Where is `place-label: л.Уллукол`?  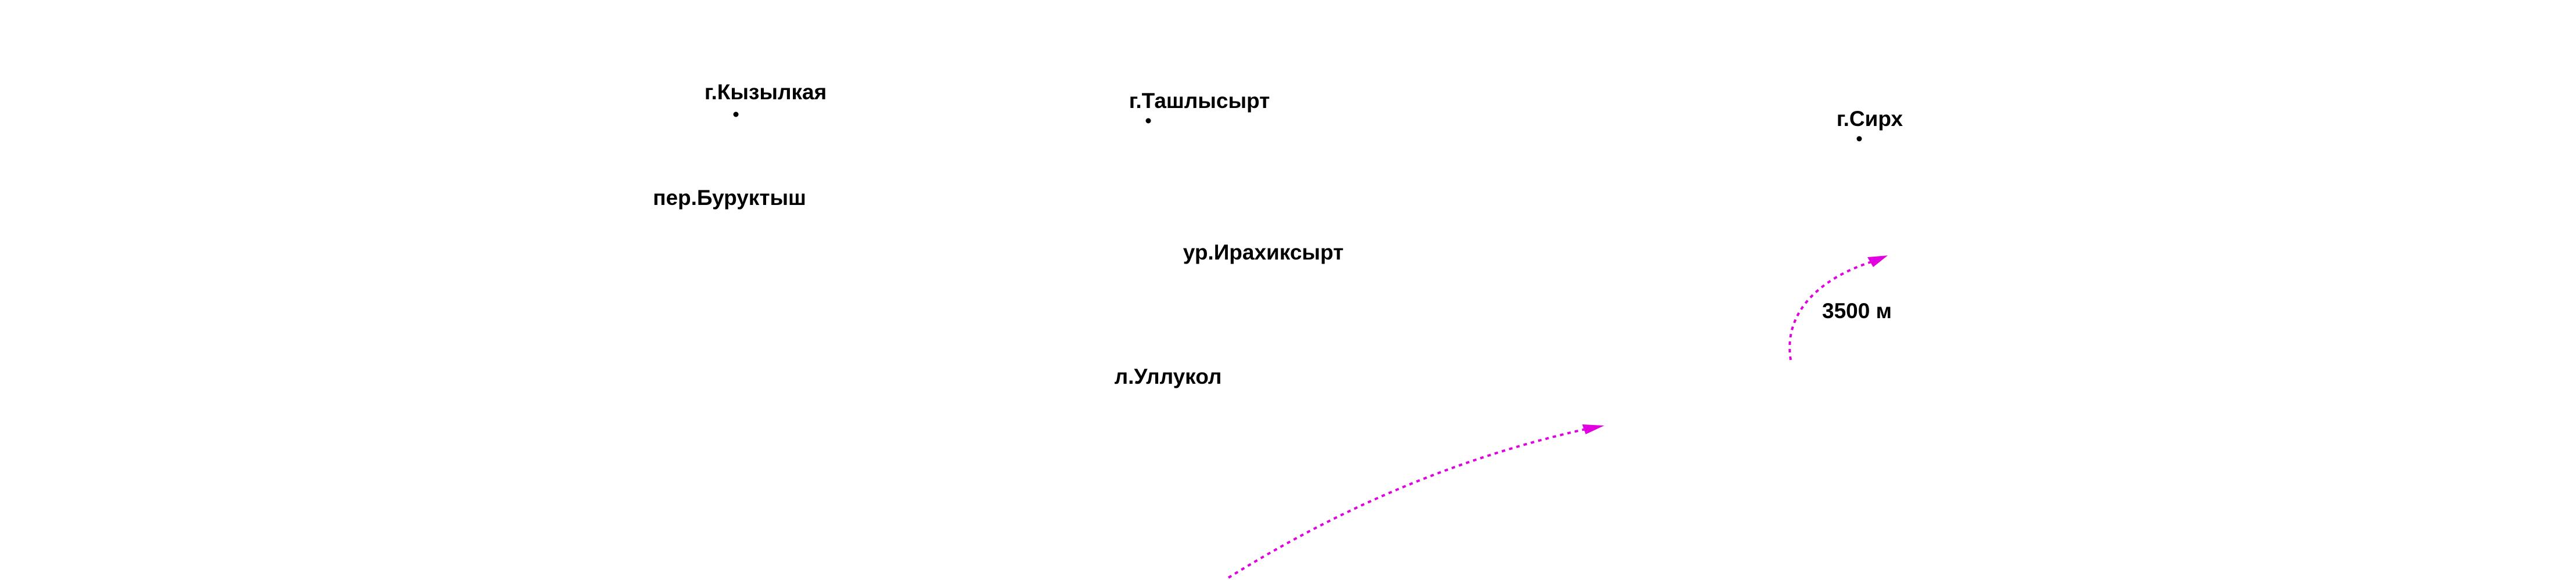
place-label: л.Уллукол is located at coordinates (1168, 376).